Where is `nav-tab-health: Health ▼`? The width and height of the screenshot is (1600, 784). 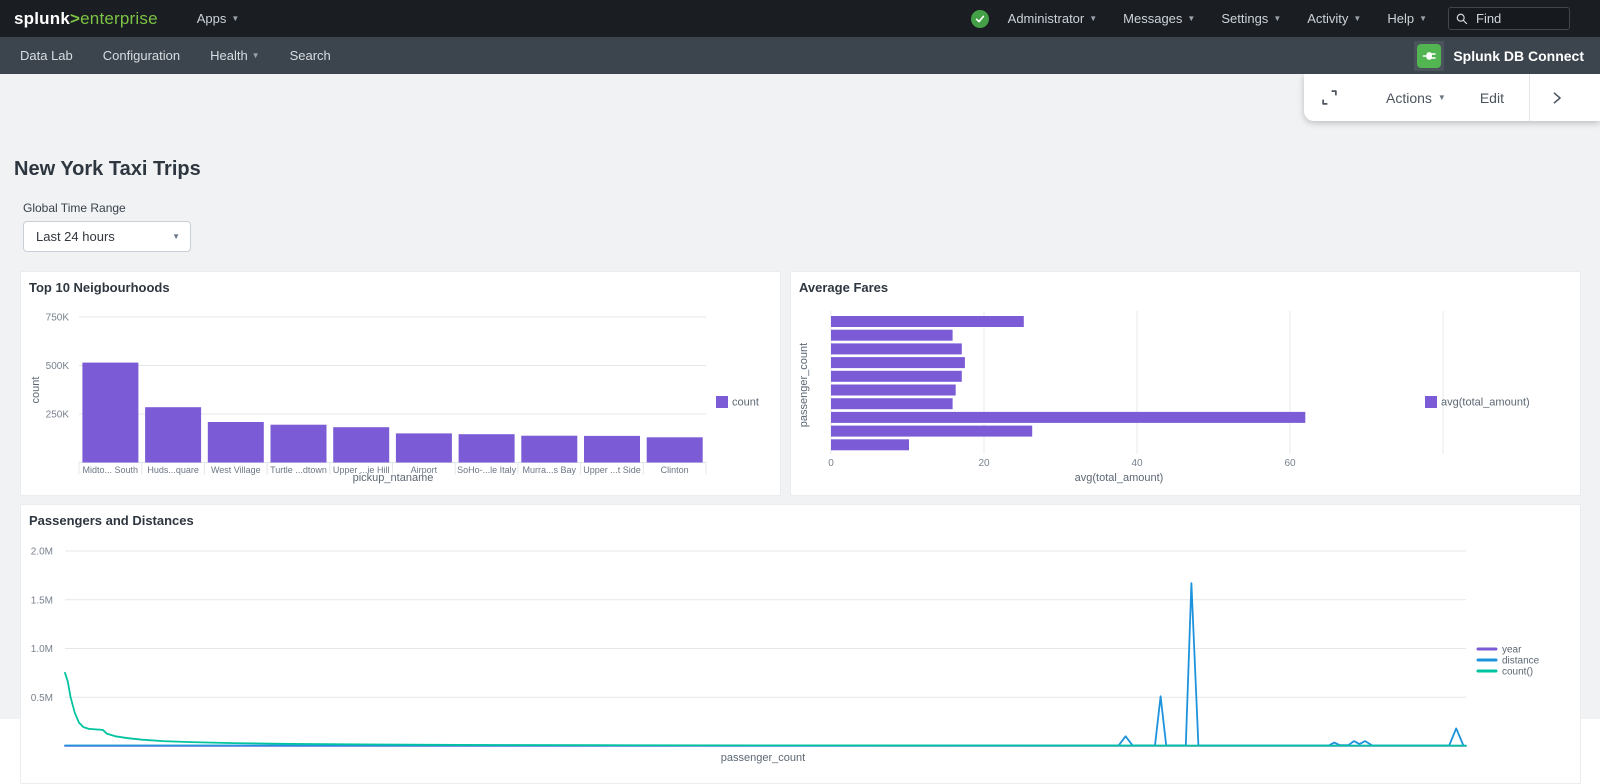 nav-tab-health: Health ▼ is located at coordinates (235, 55).